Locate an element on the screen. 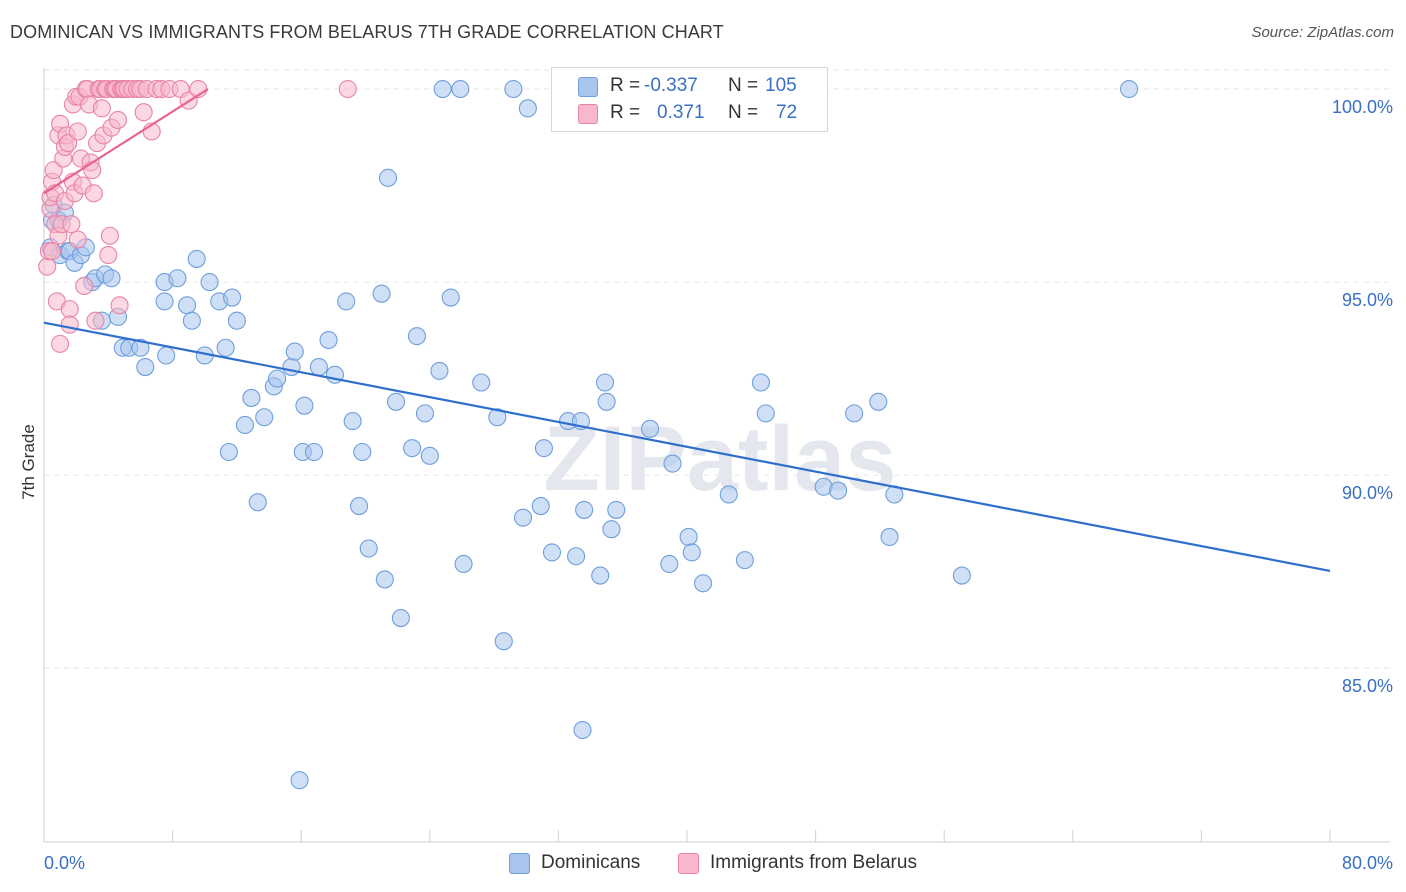 The width and height of the screenshot is (1406, 892). trend-line-belarus is located at coordinates (126, 141).